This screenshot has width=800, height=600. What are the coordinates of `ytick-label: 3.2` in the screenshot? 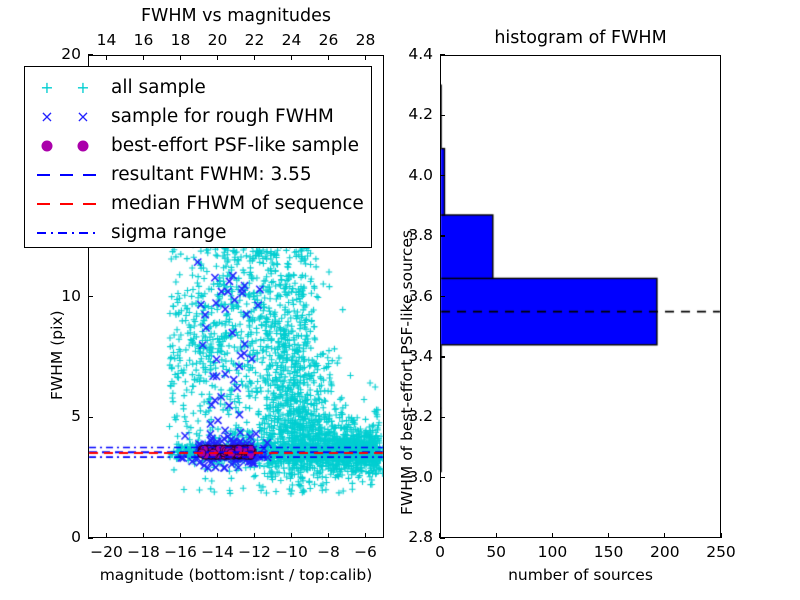 It's located at (420, 416).